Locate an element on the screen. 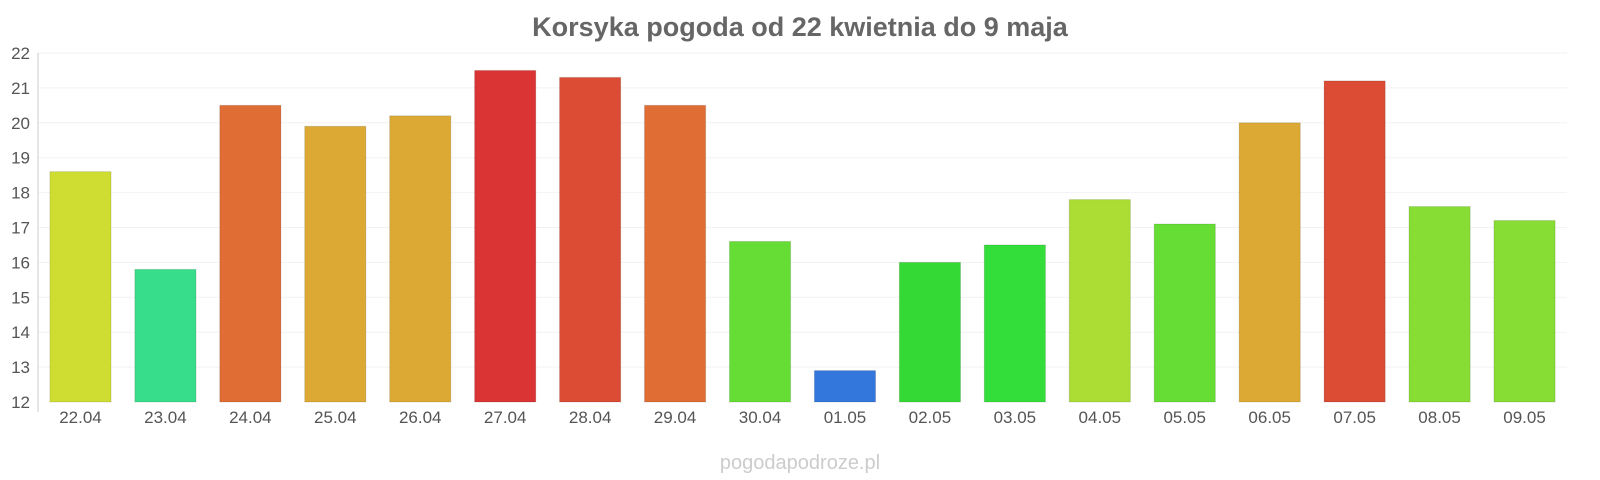 The width and height of the screenshot is (1600, 480). bar-06.05 is located at coordinates (1269, 262).